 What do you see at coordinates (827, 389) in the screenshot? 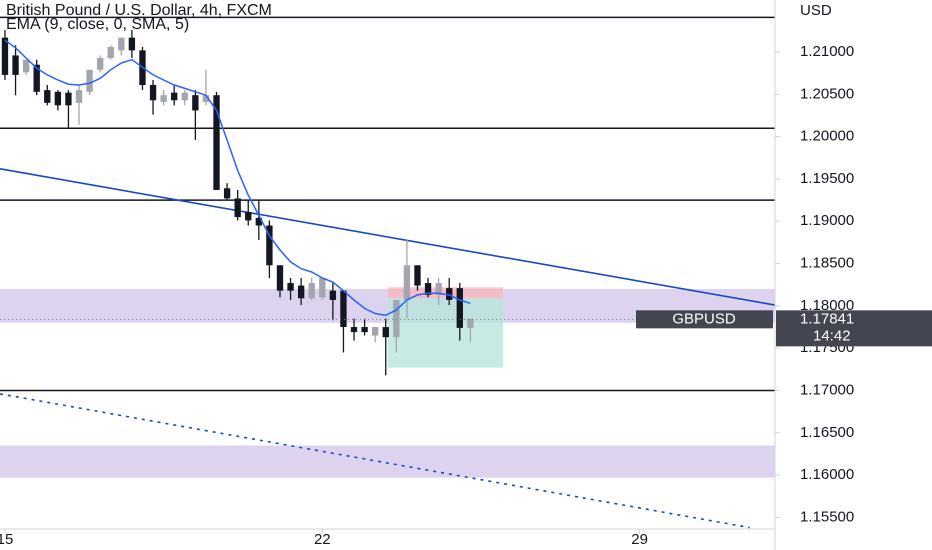
I see `y-tick-label: 1.17000` at bounding box center [827, 389].